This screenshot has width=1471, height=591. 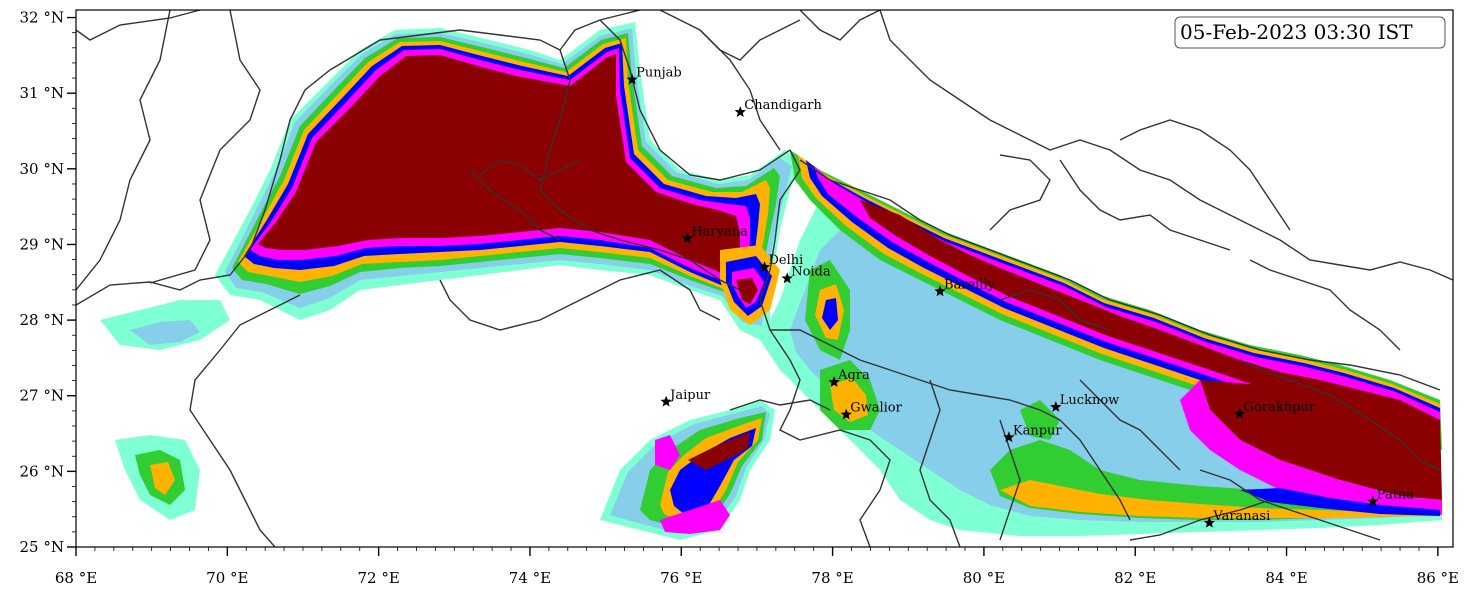 What do you see at coordinates (1241, 516) in the screenshot?
I see `city-label: Varanasi` at bounding box center [1241, 516].